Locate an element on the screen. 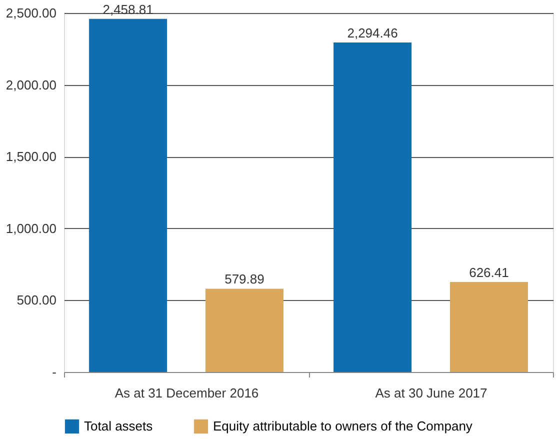 Image resolution: width=559 pixels, height=439 pixels. legend-label: Equity attributable to owners of the Company is located at coordinates (343, 426).